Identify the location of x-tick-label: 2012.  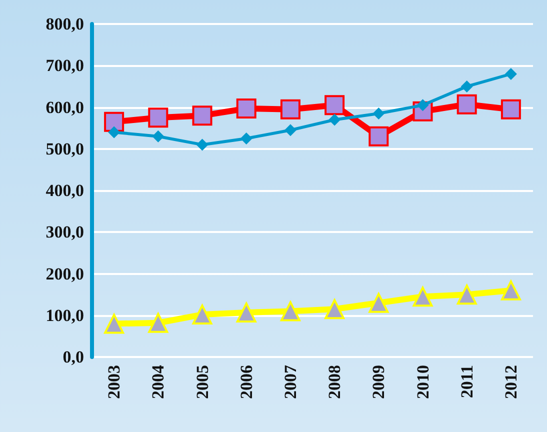
(510, 382).